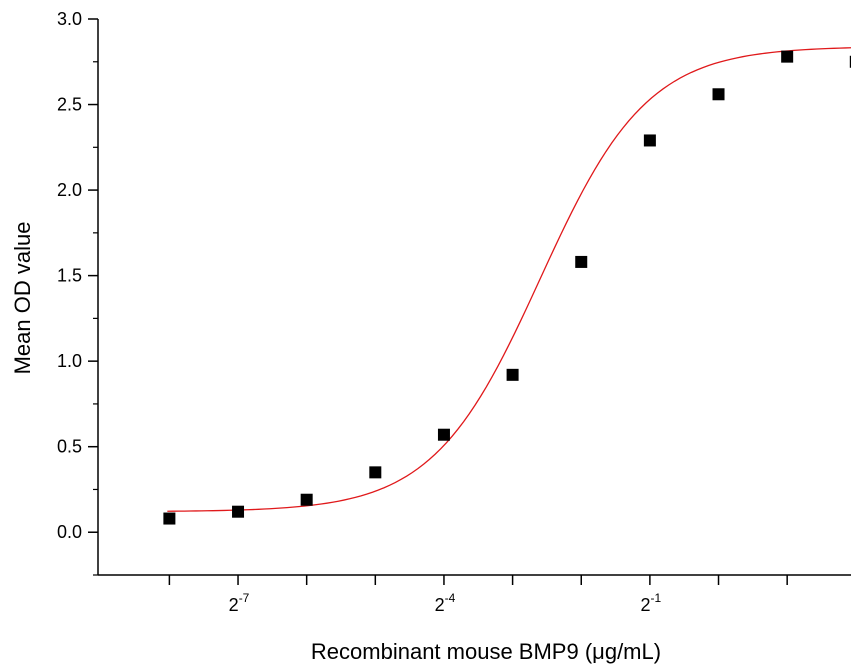 This screenshot has width=851, height=669. What do you see at coordinates (69, 276) in the screenshot?
I see `y-tick-label: 1.5` at bounding box center [69, 276].